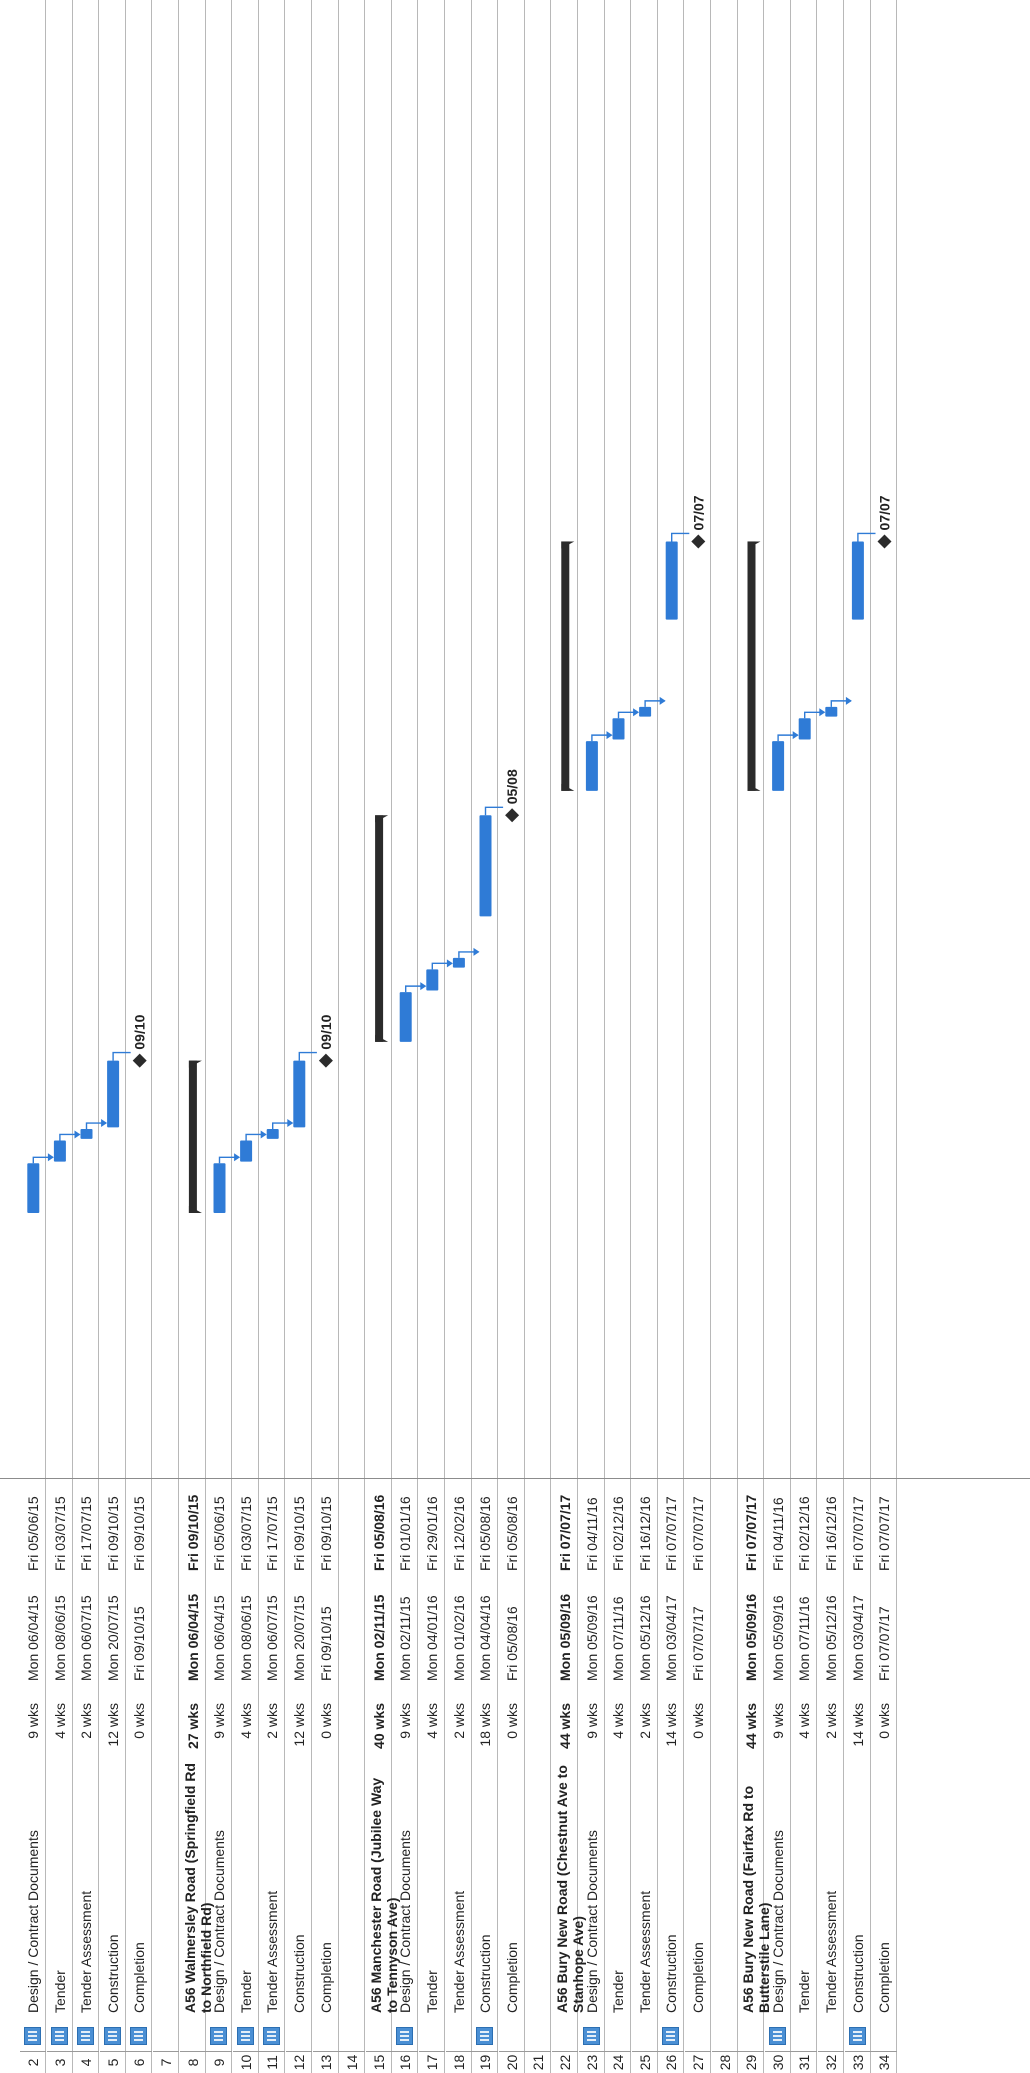 This screenshot has height=2073, width=1030. Describe the element at coordinates (512, 786) in the screenshot. I see `milestone-date-label: 05/08` at that location.